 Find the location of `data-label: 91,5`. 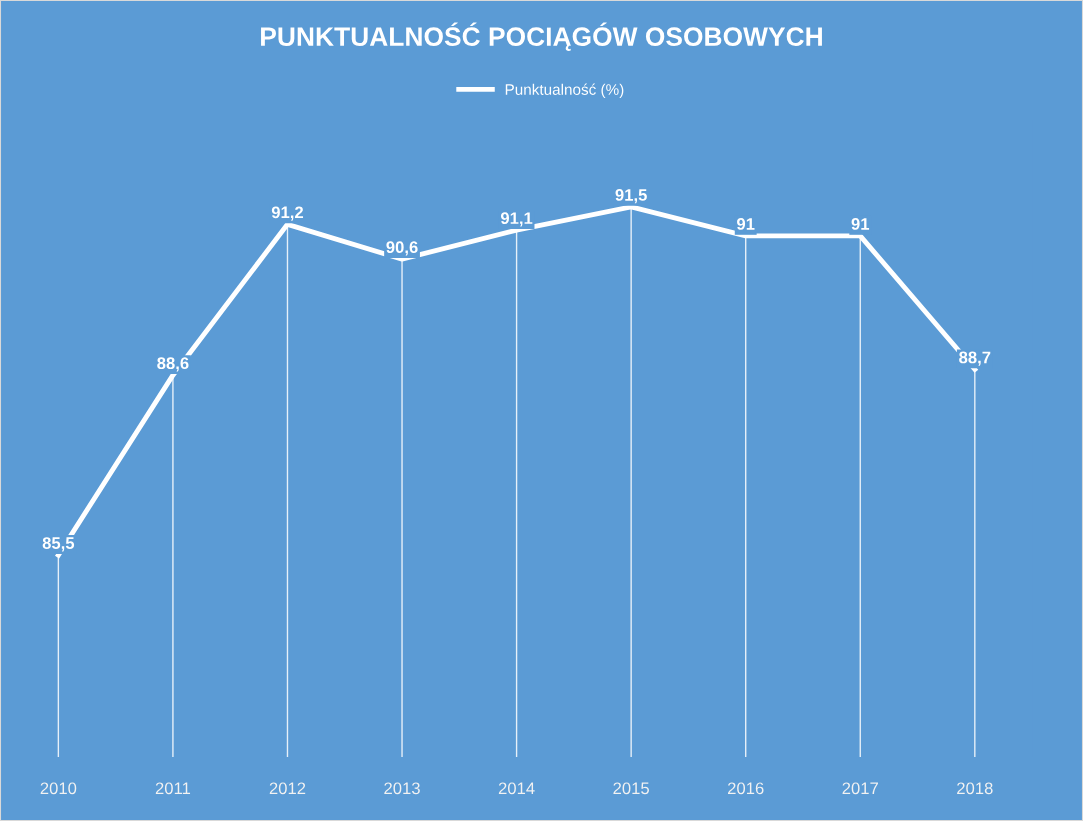

data-label: 91,5 is located at coordinates (631, 196).